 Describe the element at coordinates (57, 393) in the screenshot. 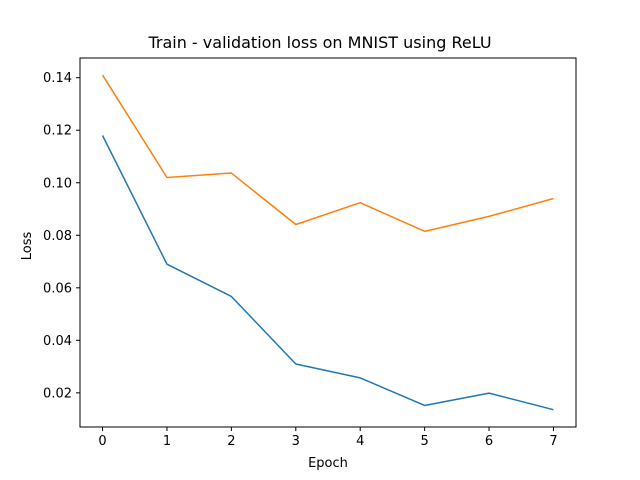

I see `y-tick-label: 0.02` at that location.